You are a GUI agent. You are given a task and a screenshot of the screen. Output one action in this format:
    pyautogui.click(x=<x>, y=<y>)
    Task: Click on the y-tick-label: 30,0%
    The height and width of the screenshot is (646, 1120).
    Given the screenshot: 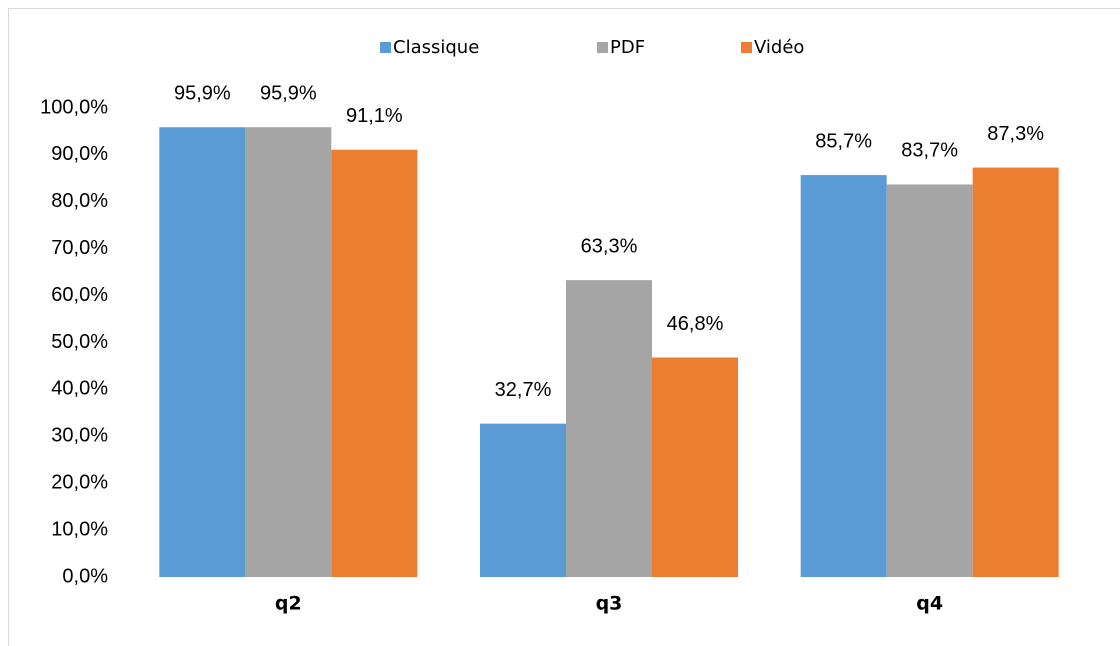 What is the action you would take?
    pyautogui.click(x=79, y=436)
    